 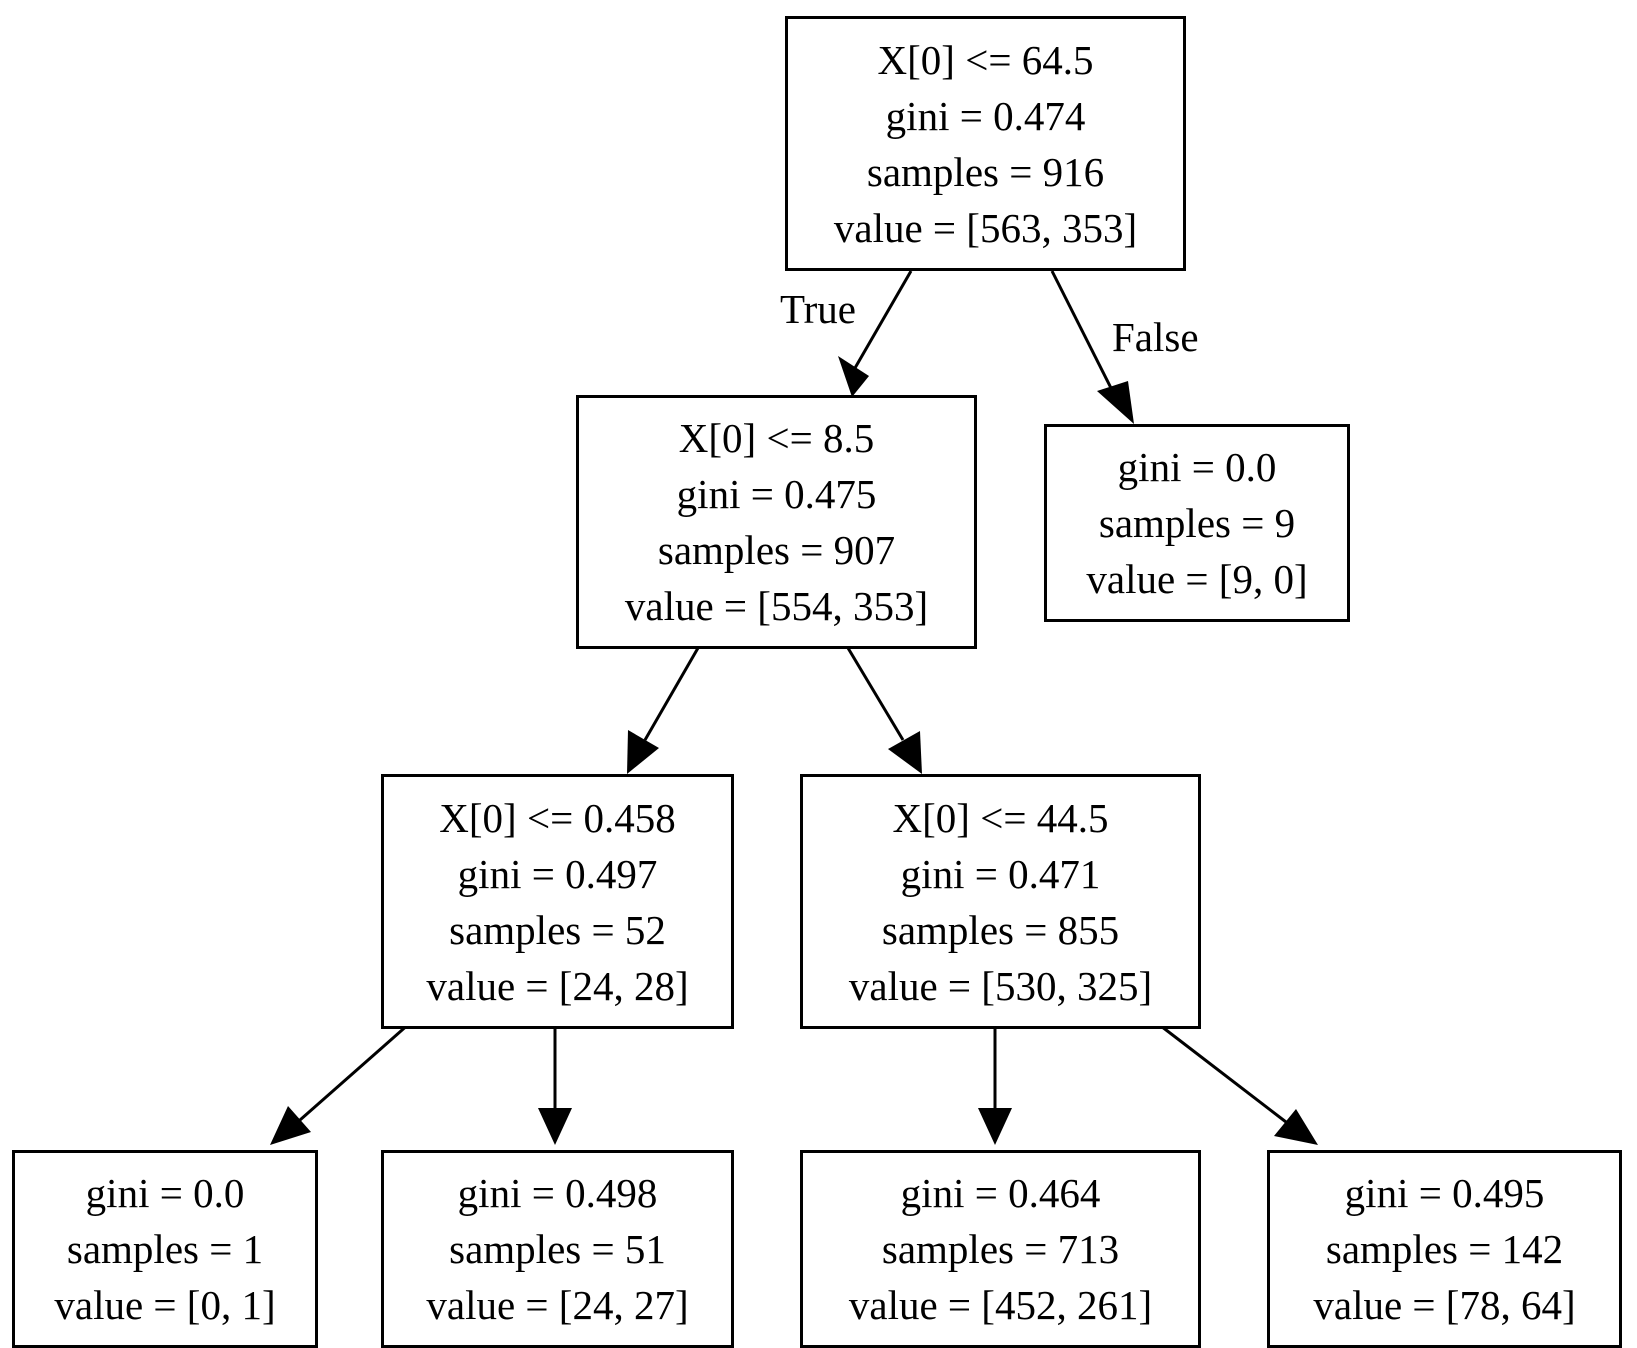 I want to click on edge-n4-n8-arrowhead, so click(x=1296, y=1127).